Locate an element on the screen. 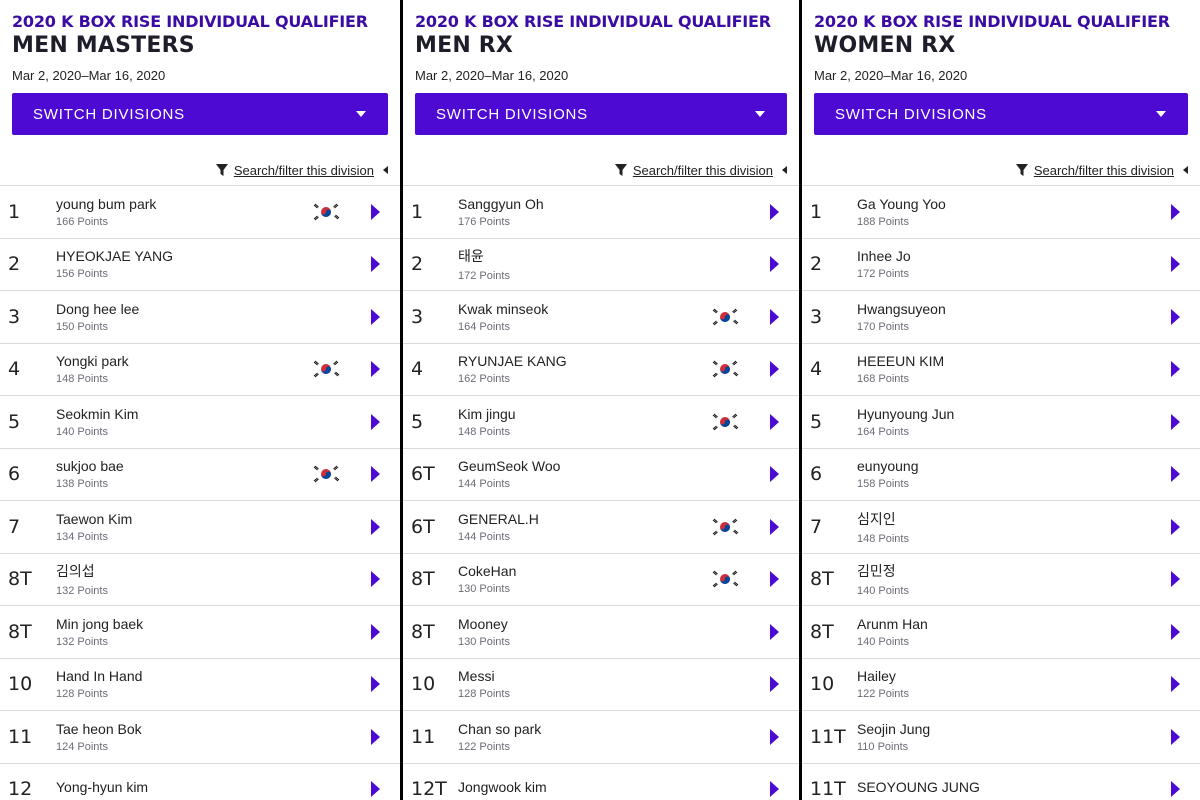 This screenshot has width=1200, height=800. athlete-points: 130 Points is located at coordinates (484, 641).